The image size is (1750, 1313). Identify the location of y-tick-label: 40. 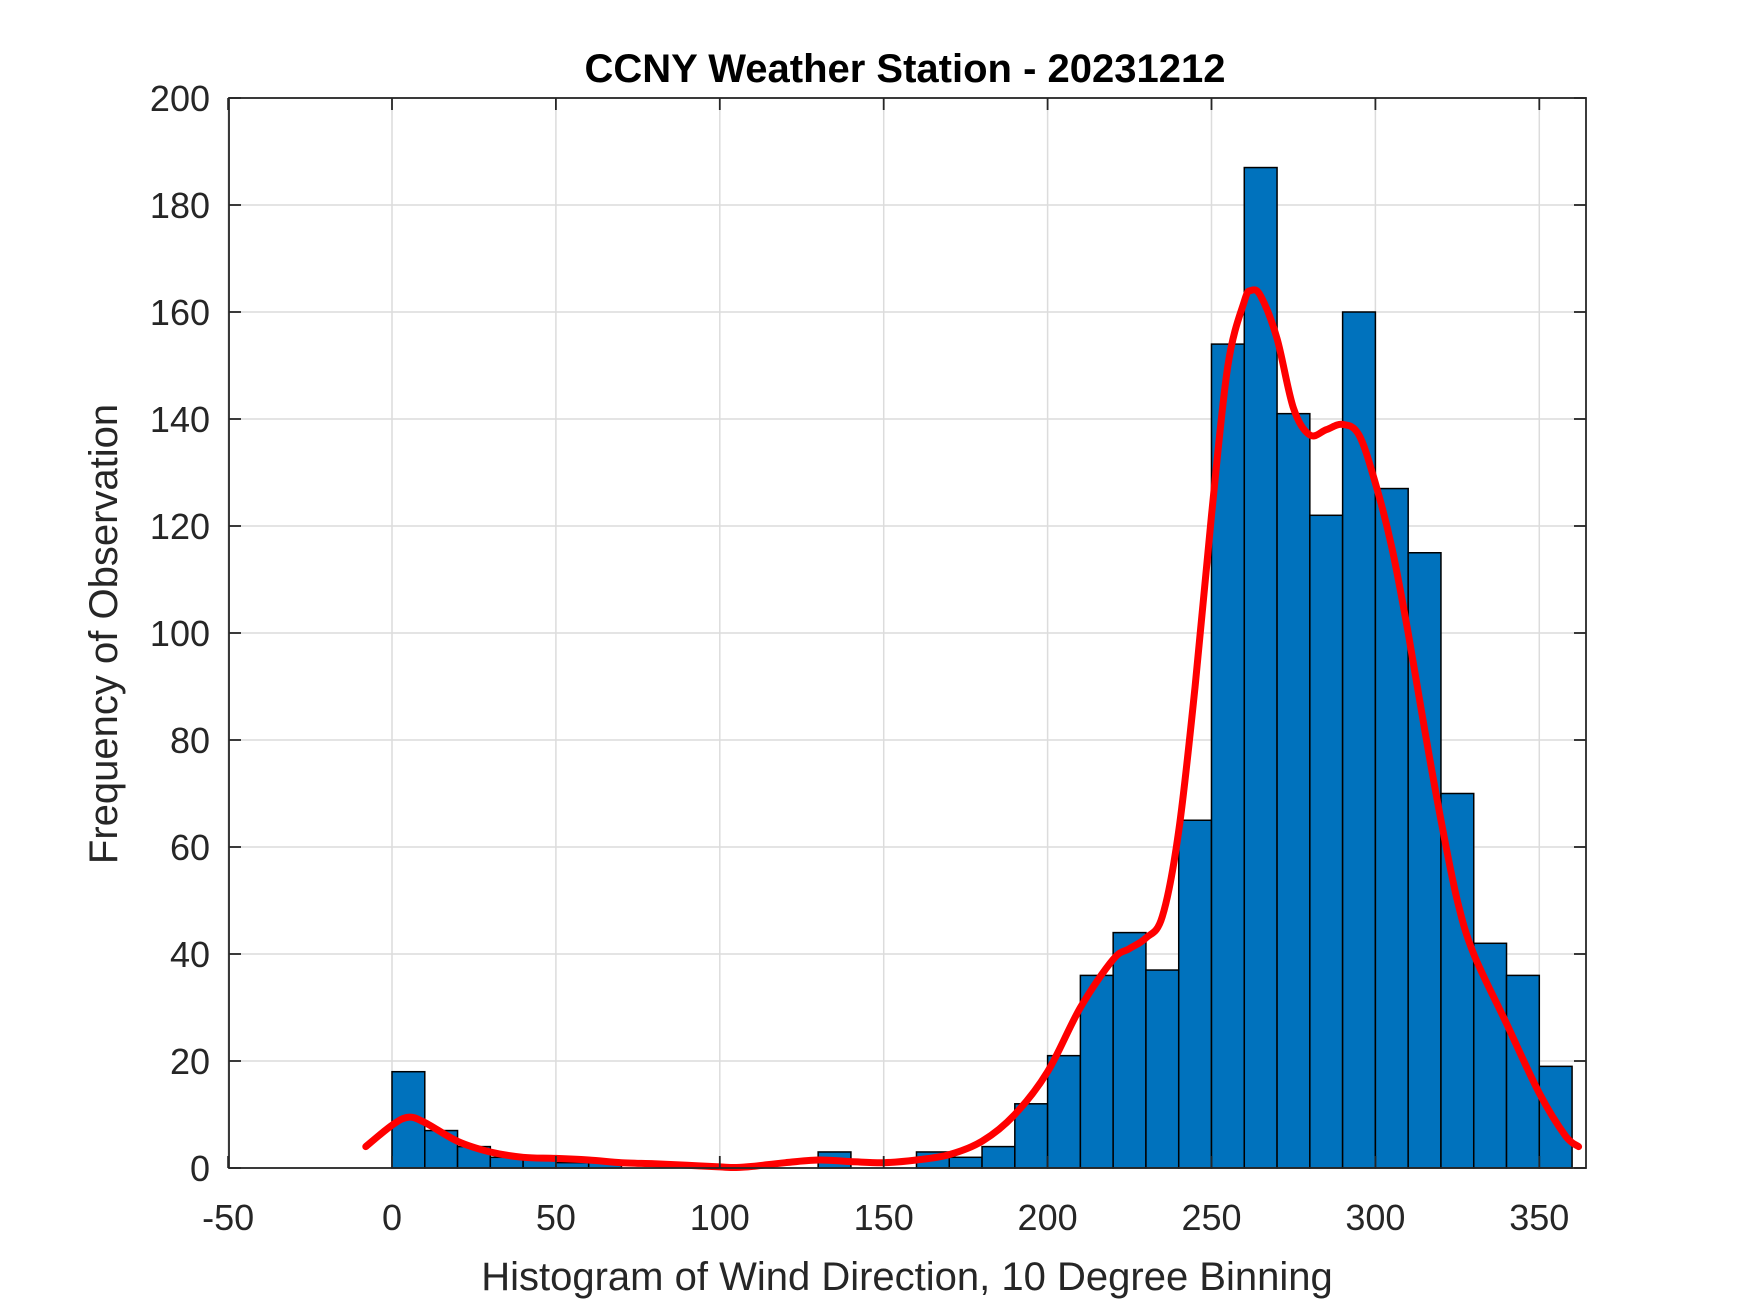
(190, 954).